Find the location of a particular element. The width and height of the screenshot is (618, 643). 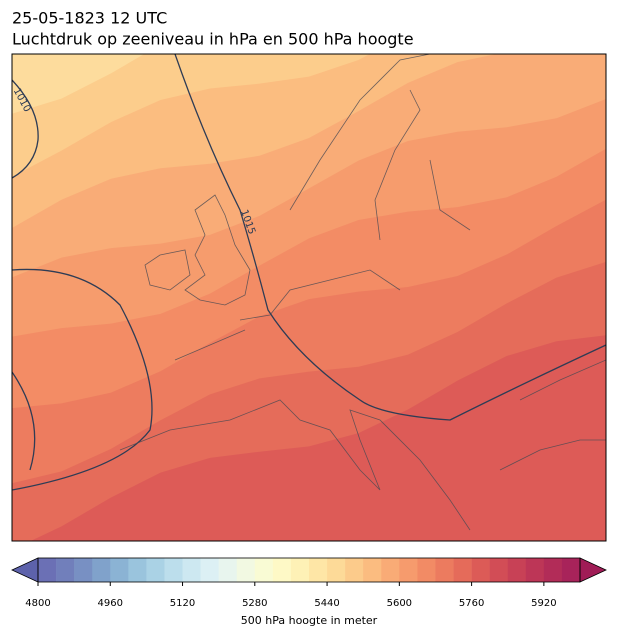

colorbar-tick-label: 5280 is located at coordinates (254, 603).